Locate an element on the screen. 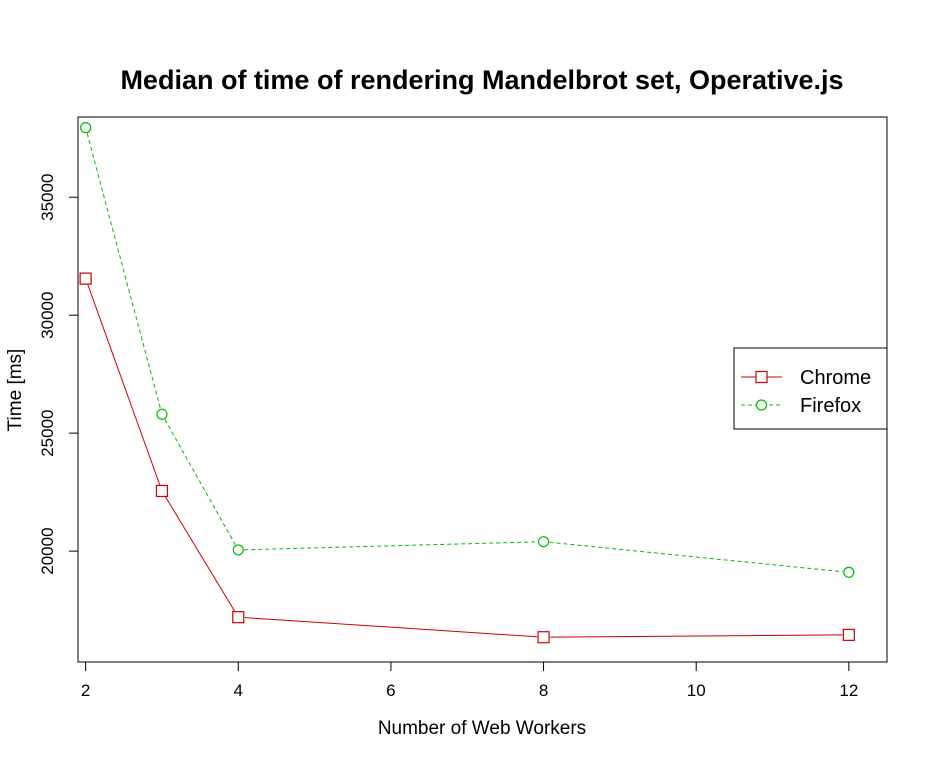 The width and height of the screenshot is (928, 759). legend: Chrome Firefox is located at coordinates (810, 388).